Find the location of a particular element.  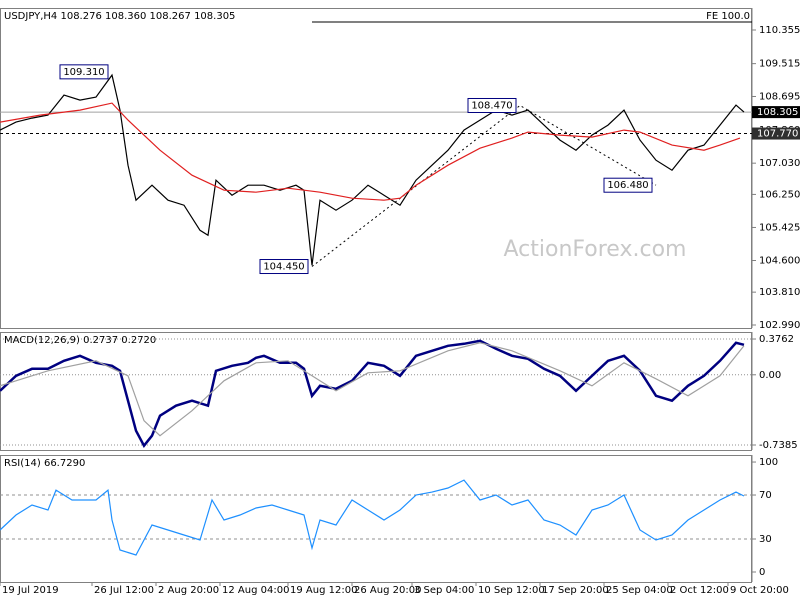

y-tick-label: 108.695 is located at coordinates (779, 96).